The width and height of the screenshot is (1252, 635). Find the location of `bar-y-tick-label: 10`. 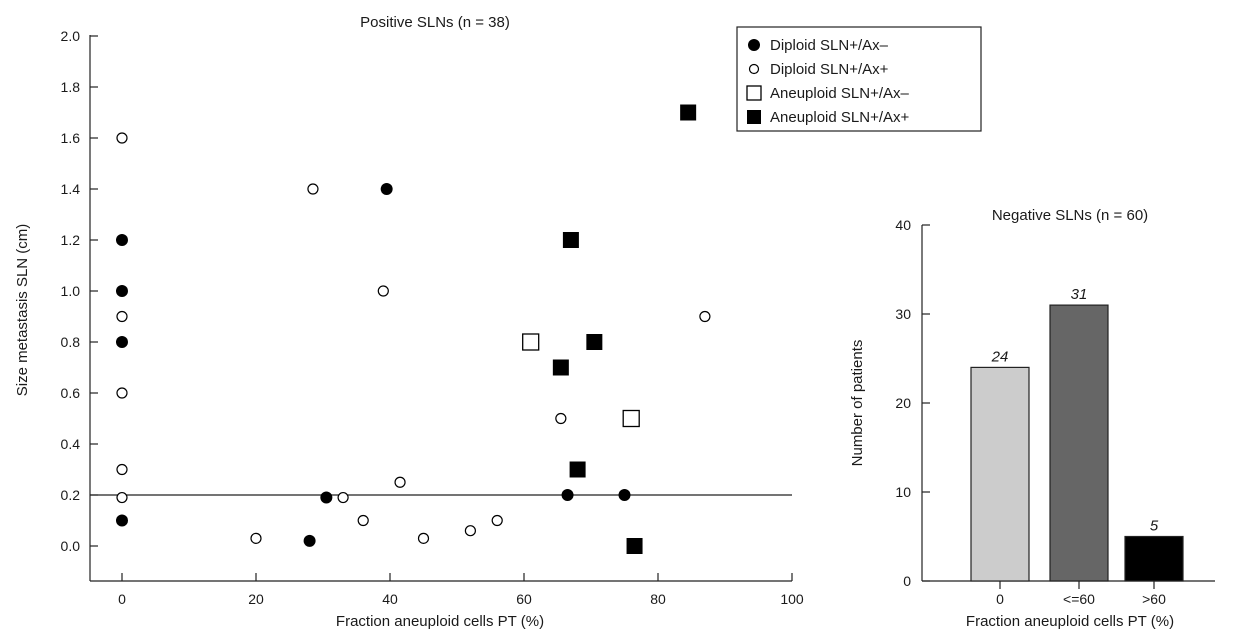

bar-y-tick-label: 10 is located at coordinates (903, 492).